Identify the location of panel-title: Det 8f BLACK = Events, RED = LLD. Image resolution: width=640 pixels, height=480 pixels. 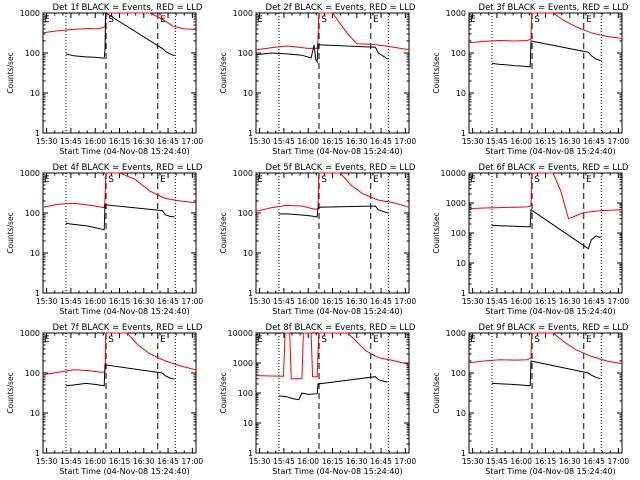
(341, 328).